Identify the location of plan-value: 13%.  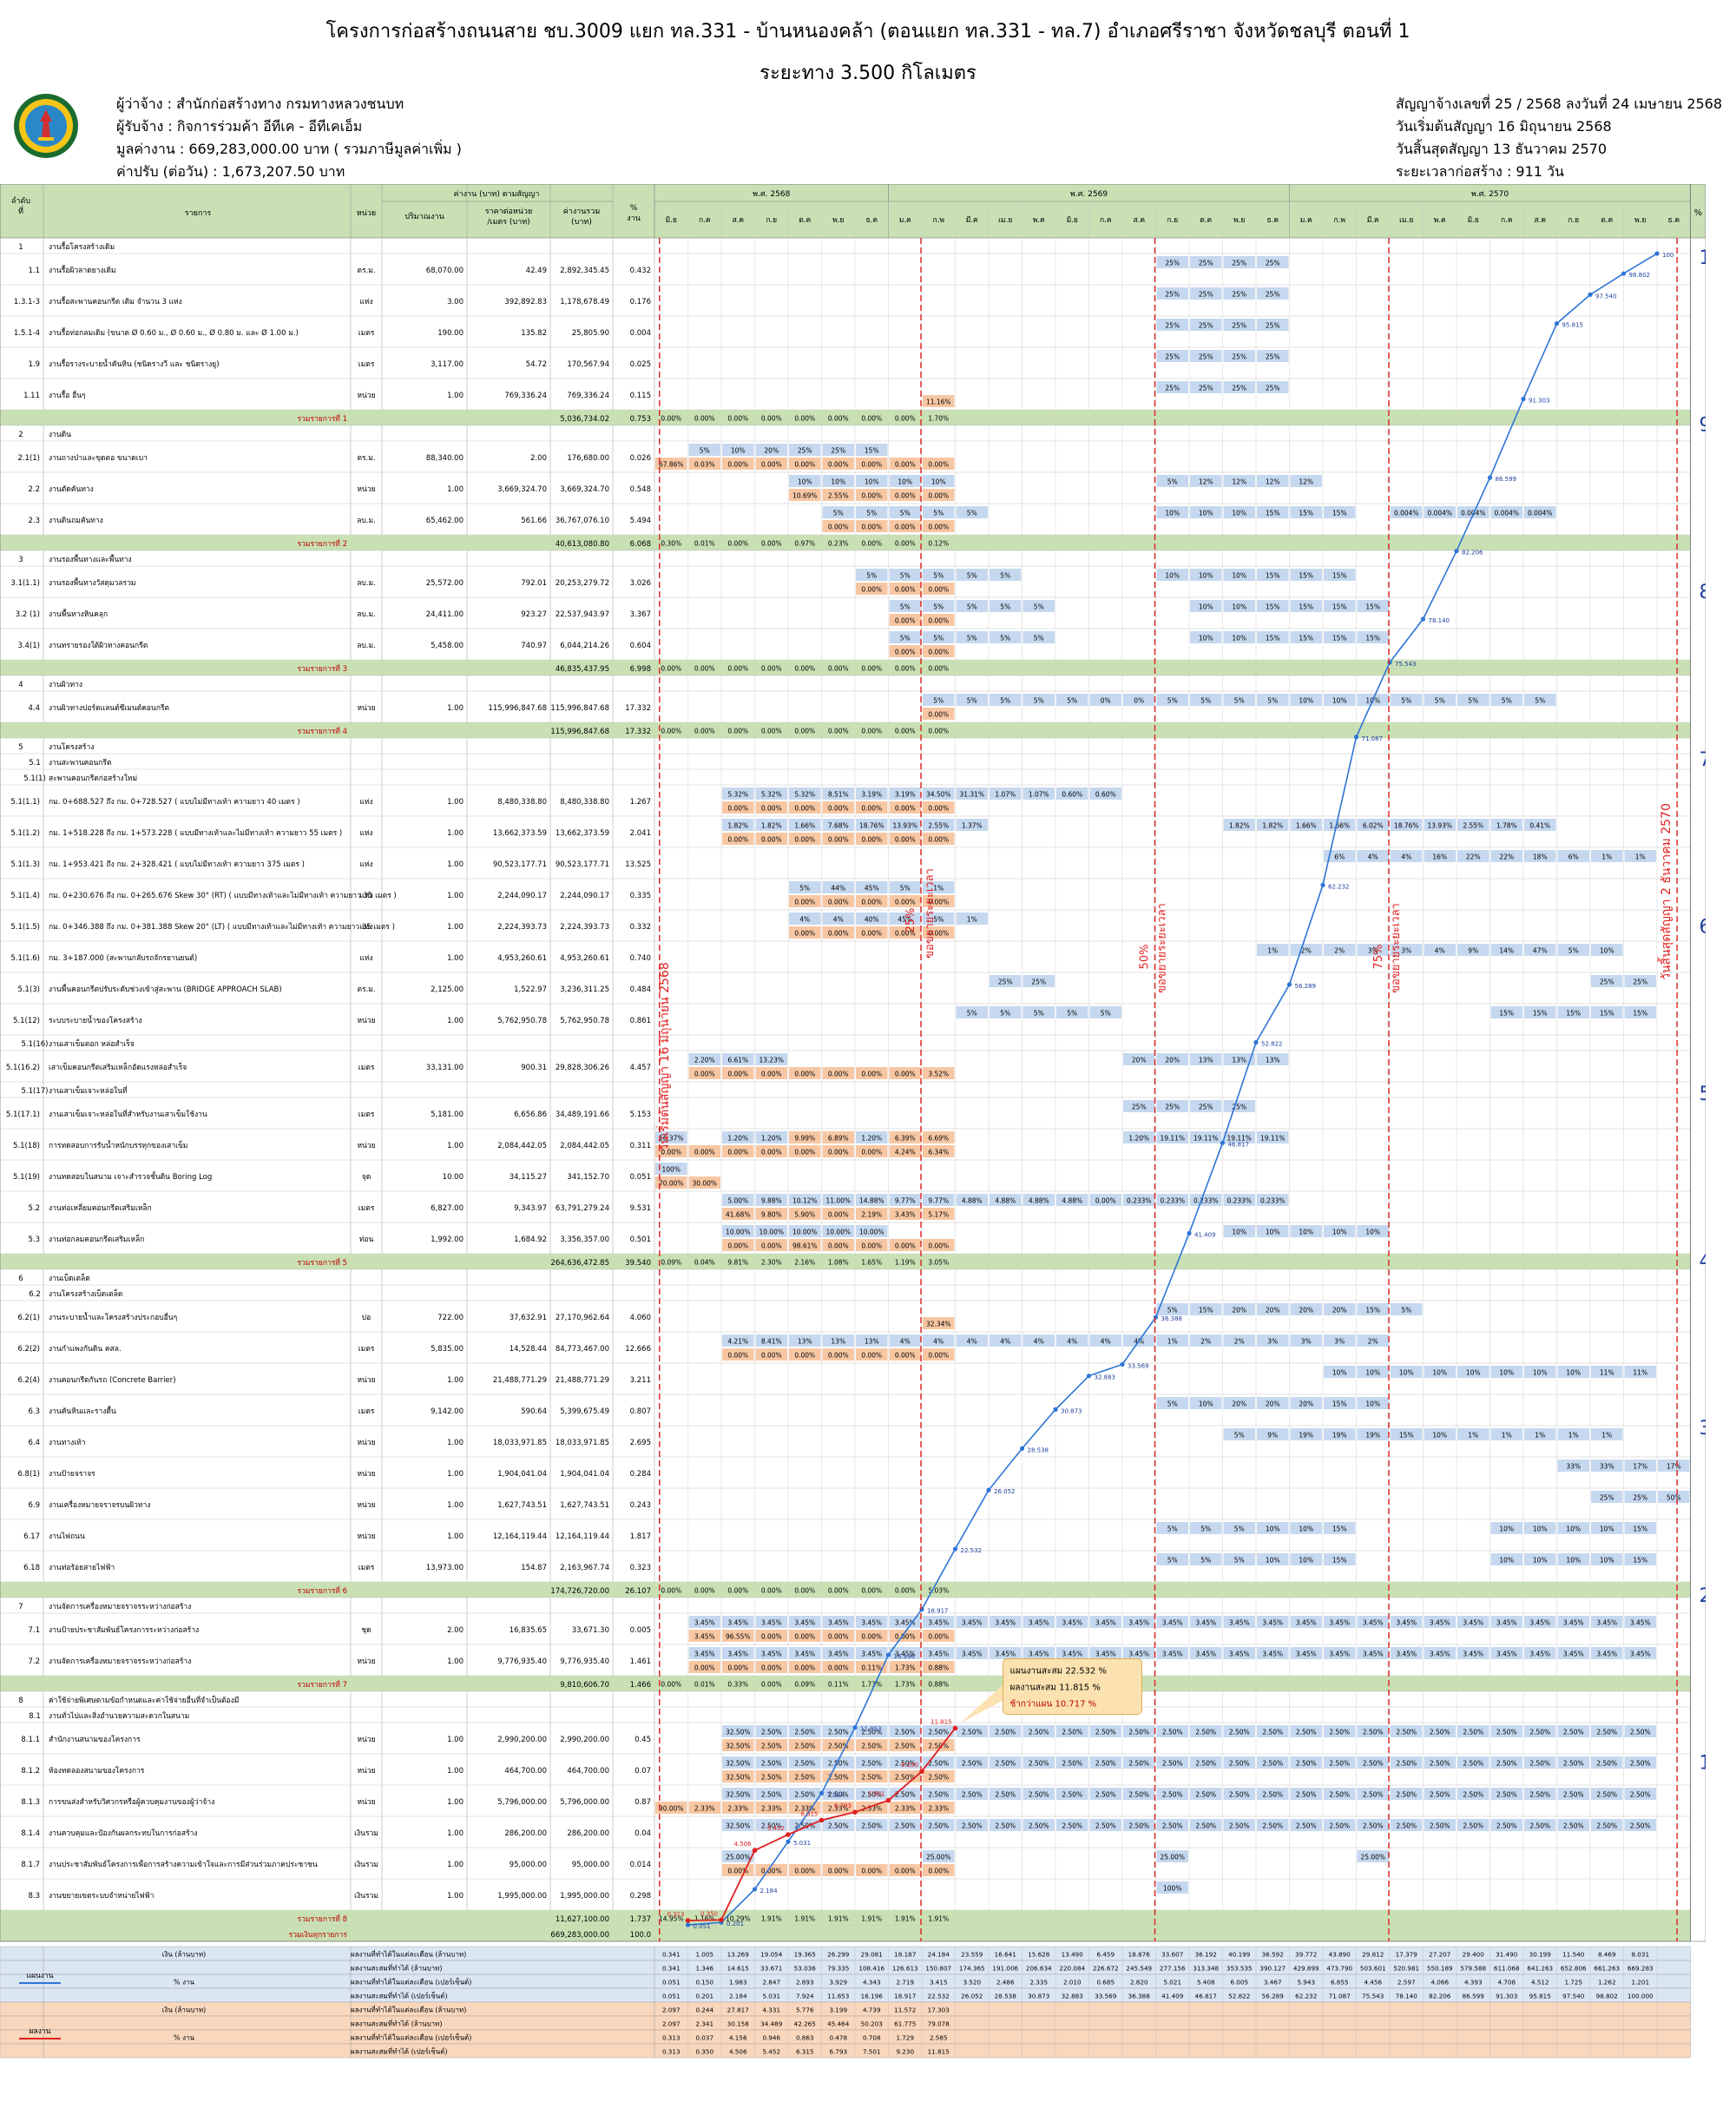
(1239, 1060).